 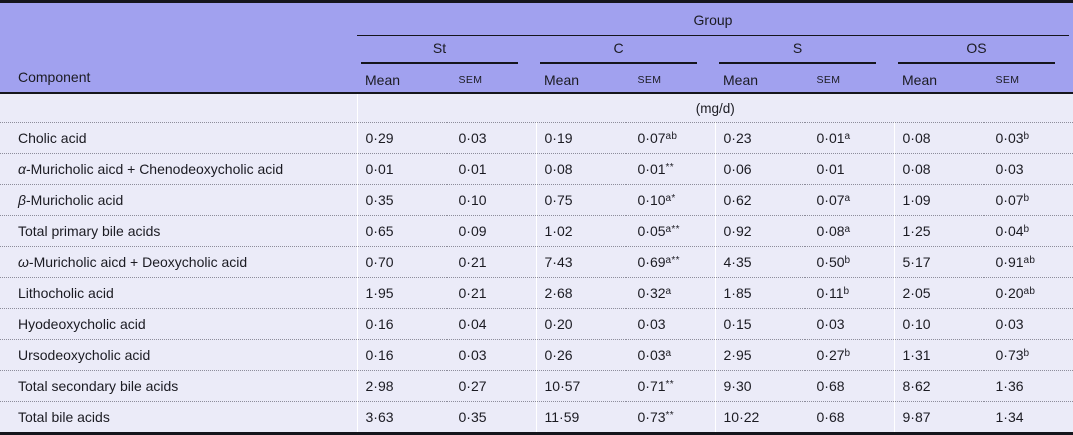 I want to click on cell-value: 0·19, so click(x=559, y=138).